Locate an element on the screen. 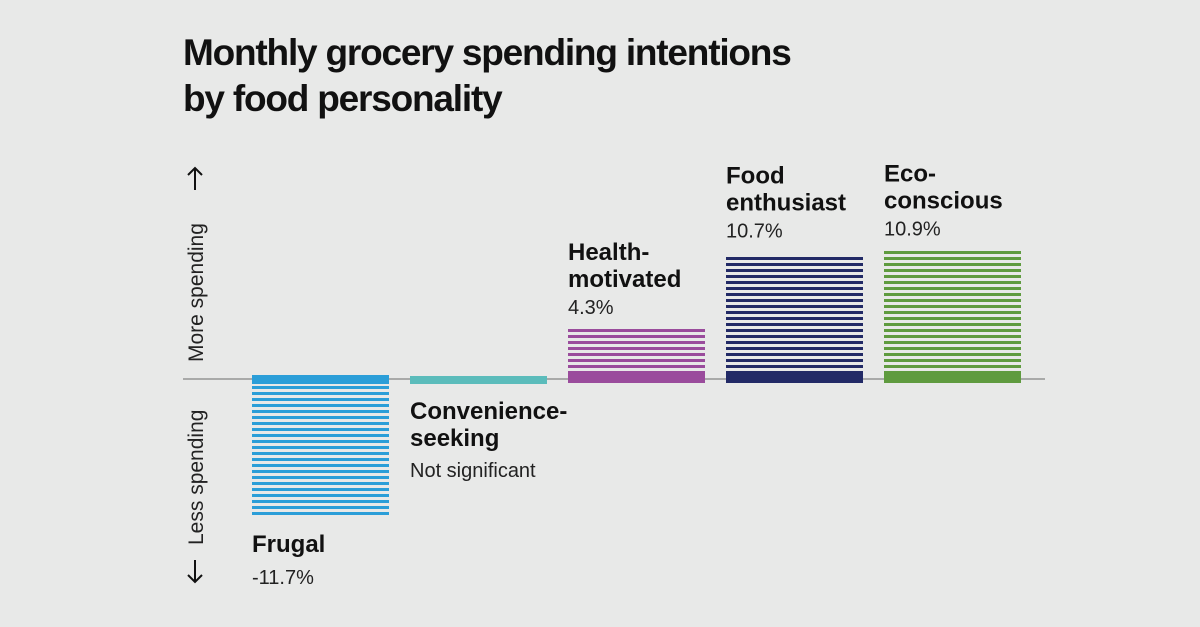 The width and height of the screenshot is (1200, 627). bar-value-label: Not significant is located at coordinates (473, 471).